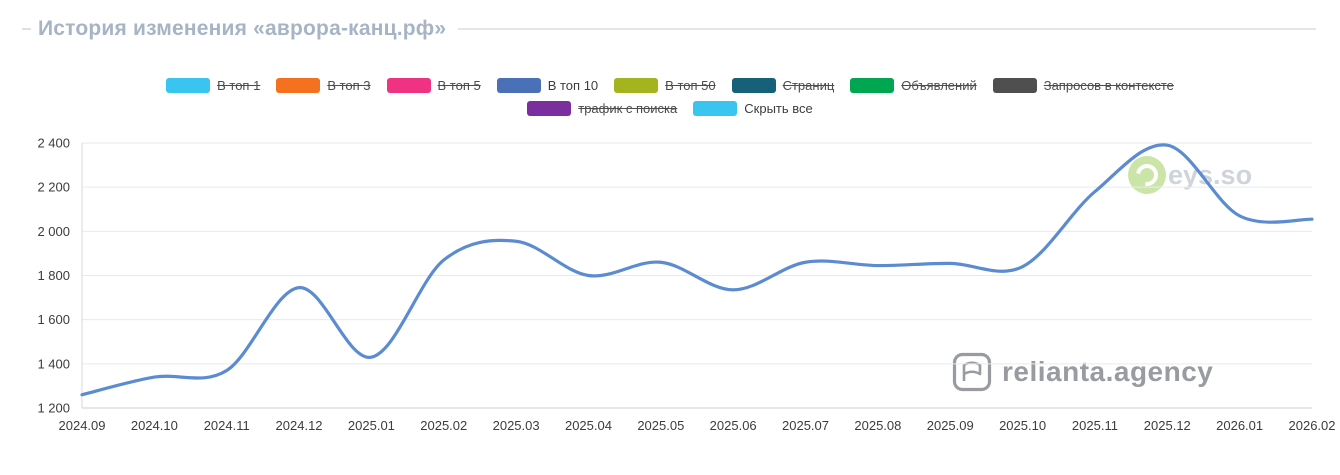 The width and height of the screenshot is (1340, 475). I want to click on legend-label: В топ 50, so click(690, 85).